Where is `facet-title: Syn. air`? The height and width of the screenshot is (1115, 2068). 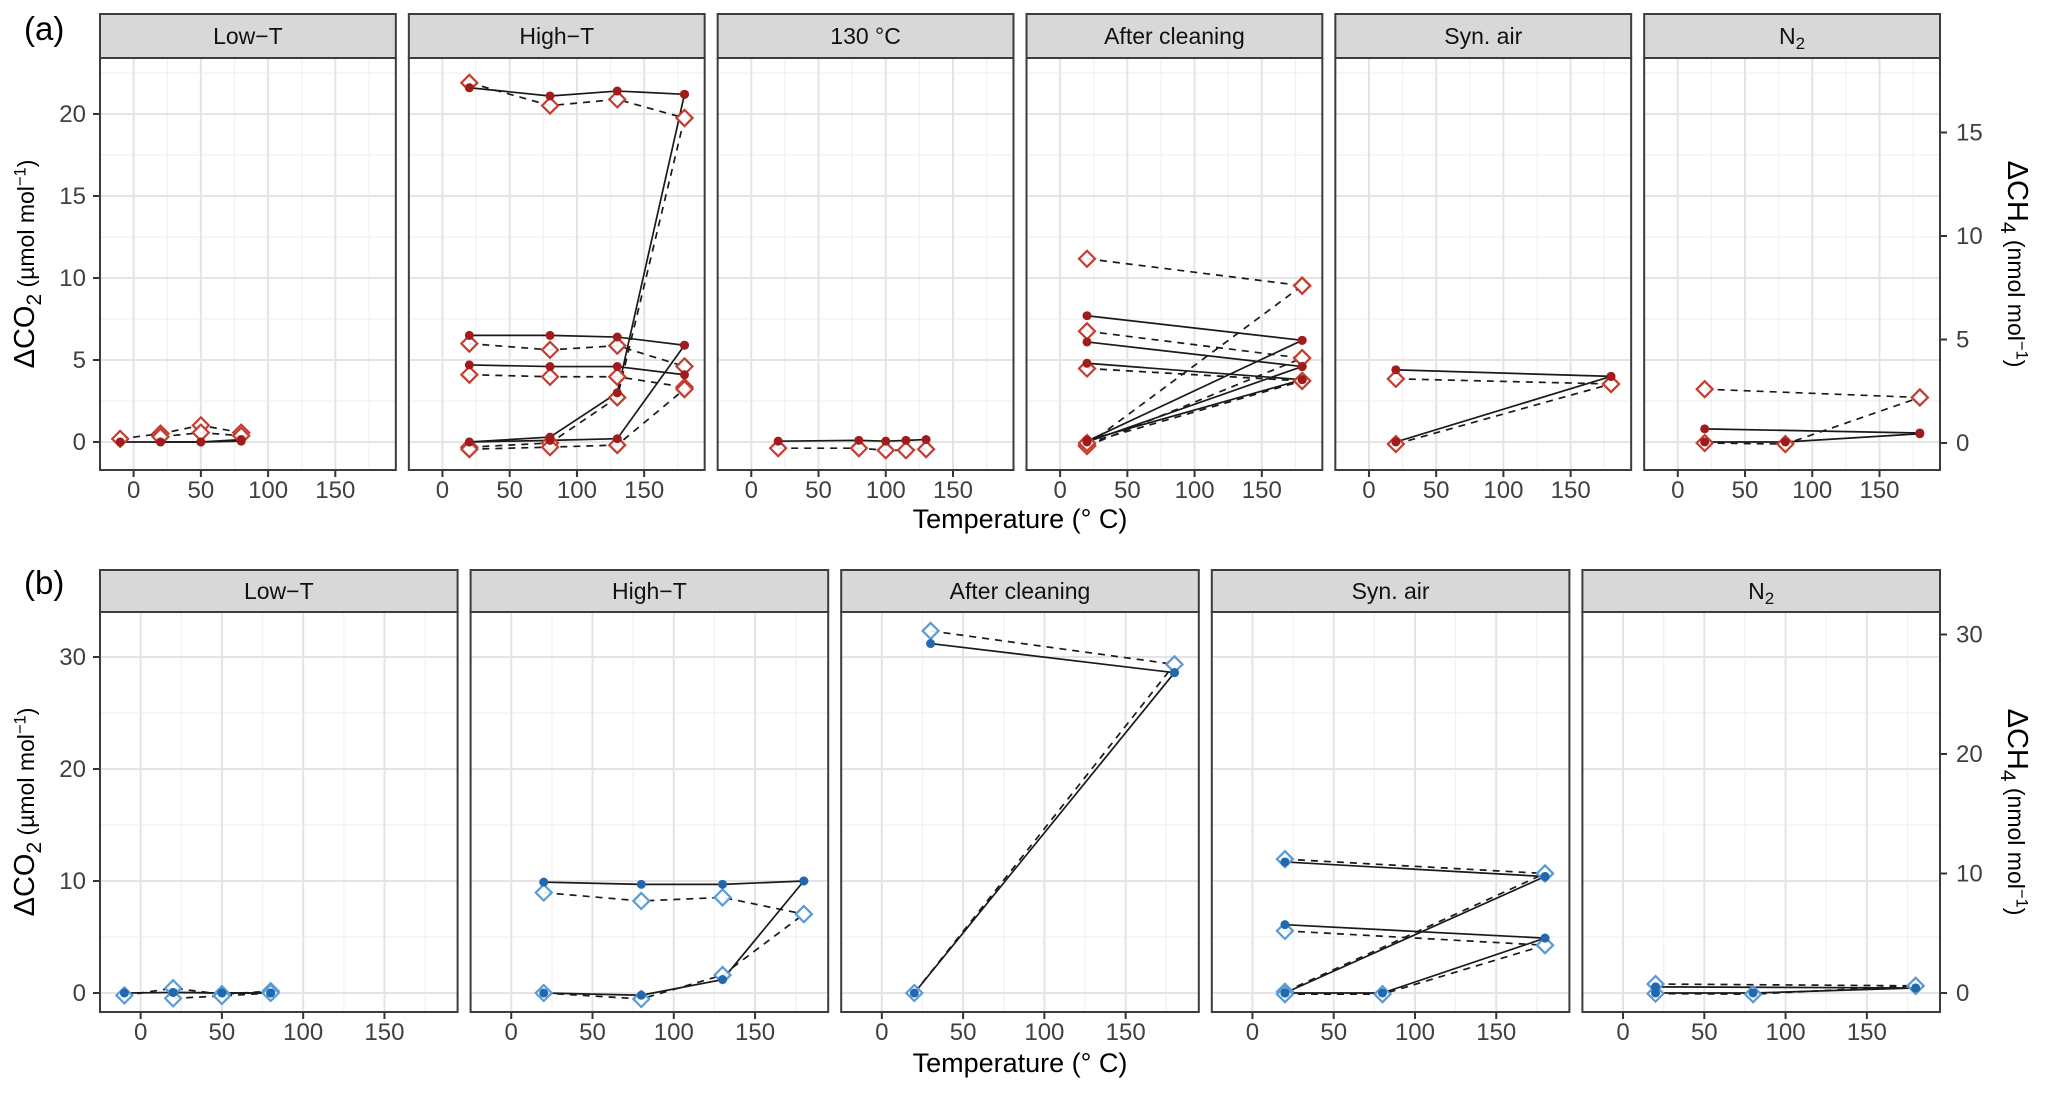
facet-title: Syn. air is located at coordinates (1391, 591).